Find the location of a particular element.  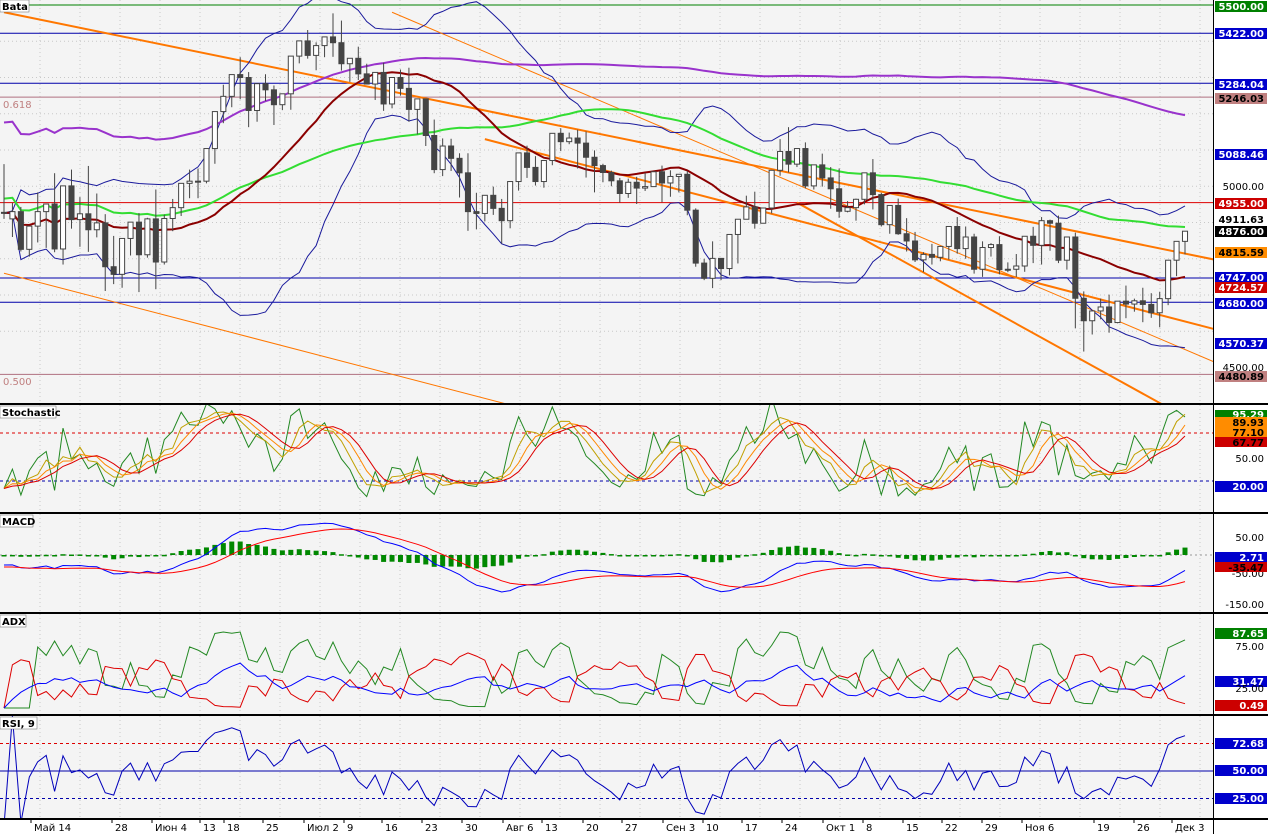

rsi-panel is located at coordinates (606, 767).